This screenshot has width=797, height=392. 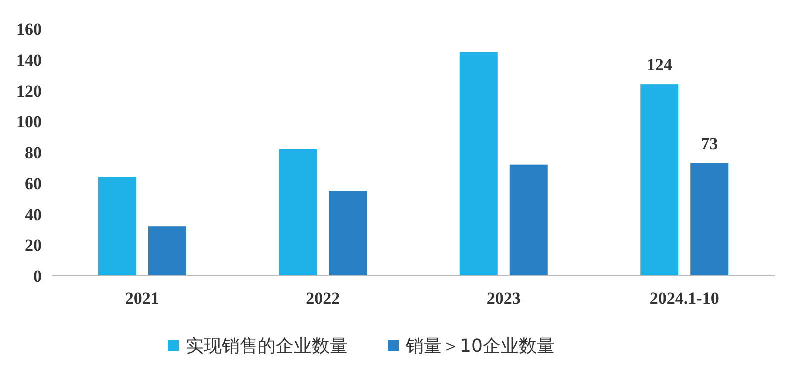 What do you see at coordinates (33, 153) in the screenshot?
I see `y-tick-label: 80` at bounding box center [33, 153].